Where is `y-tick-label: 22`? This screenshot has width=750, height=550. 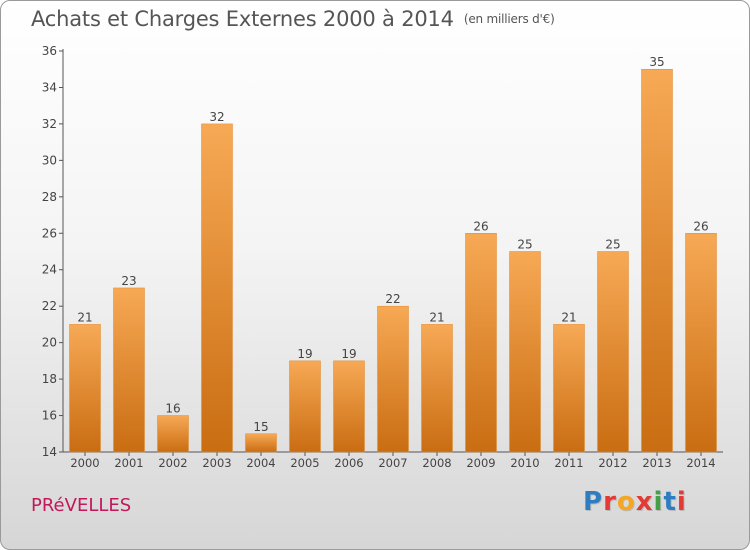 y-tick-label: 22 is located at coordinates (49, 306).